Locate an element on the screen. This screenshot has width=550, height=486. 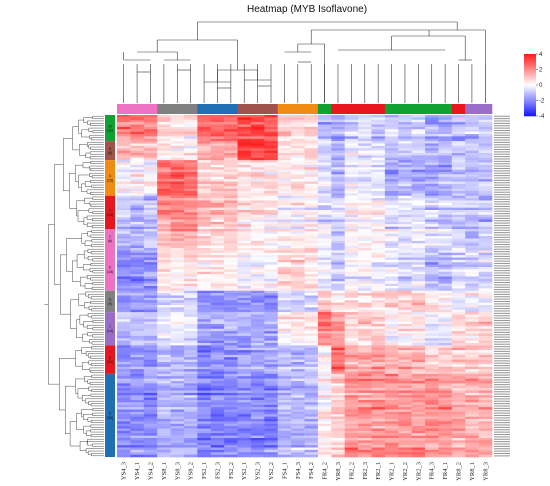
column-label: YS2_1 is located at coordinates (244, 471).